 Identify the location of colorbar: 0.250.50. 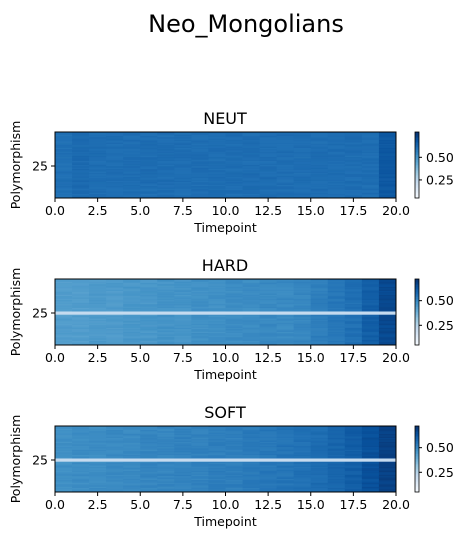
(434, 165).